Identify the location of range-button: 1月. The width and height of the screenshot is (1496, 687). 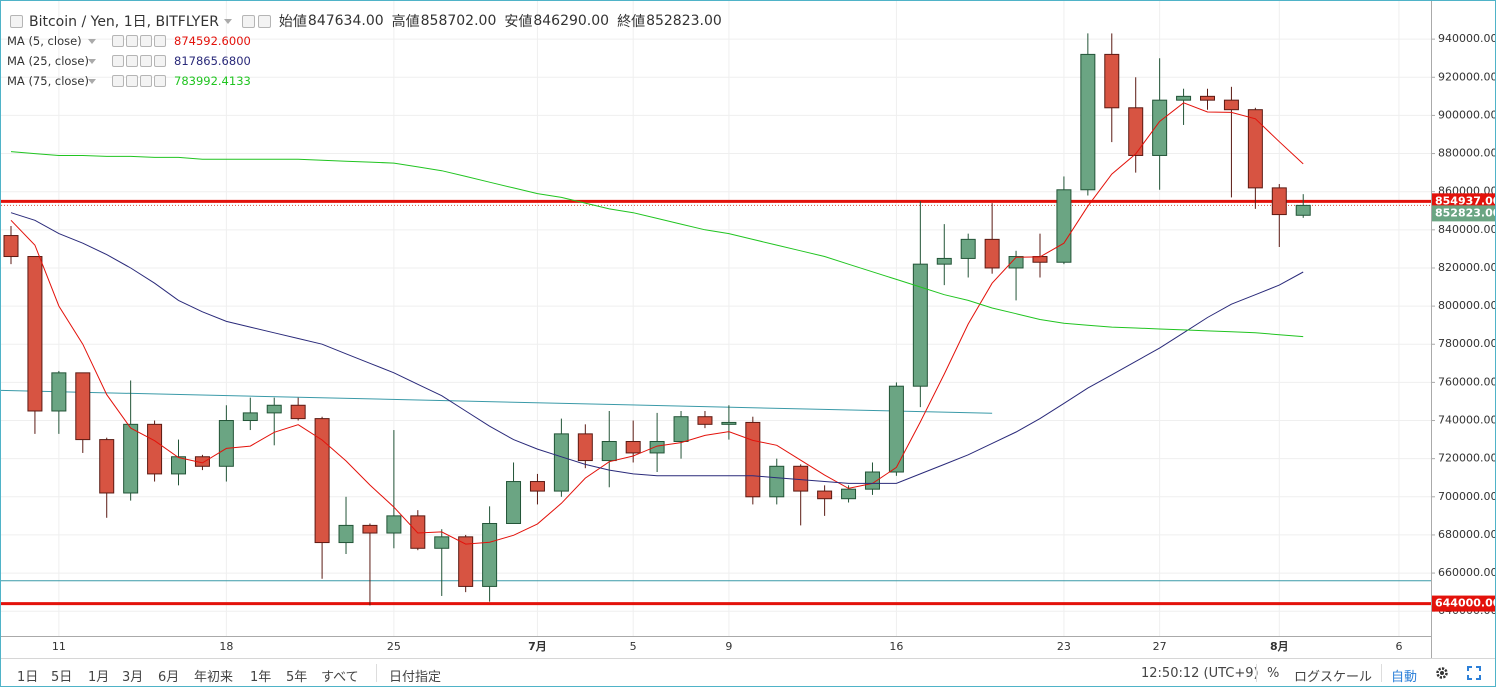
(99, 677).